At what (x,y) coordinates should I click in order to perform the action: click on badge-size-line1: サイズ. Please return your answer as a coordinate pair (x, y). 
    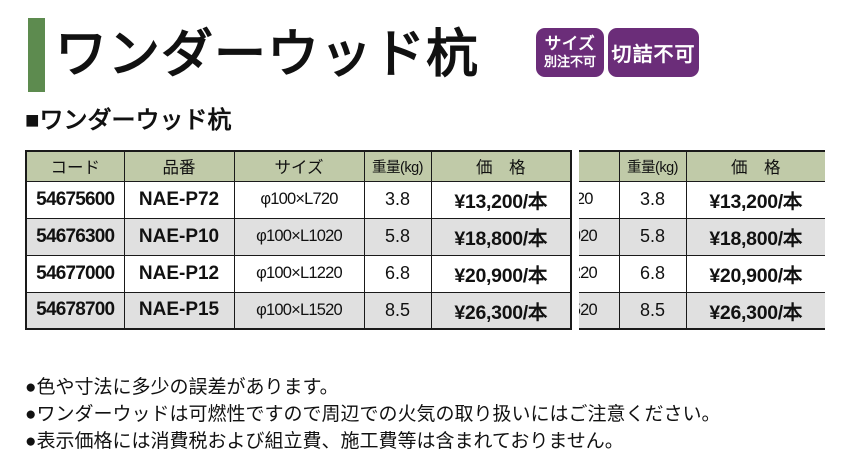
    Looking at the image, I should click on (570, 44).